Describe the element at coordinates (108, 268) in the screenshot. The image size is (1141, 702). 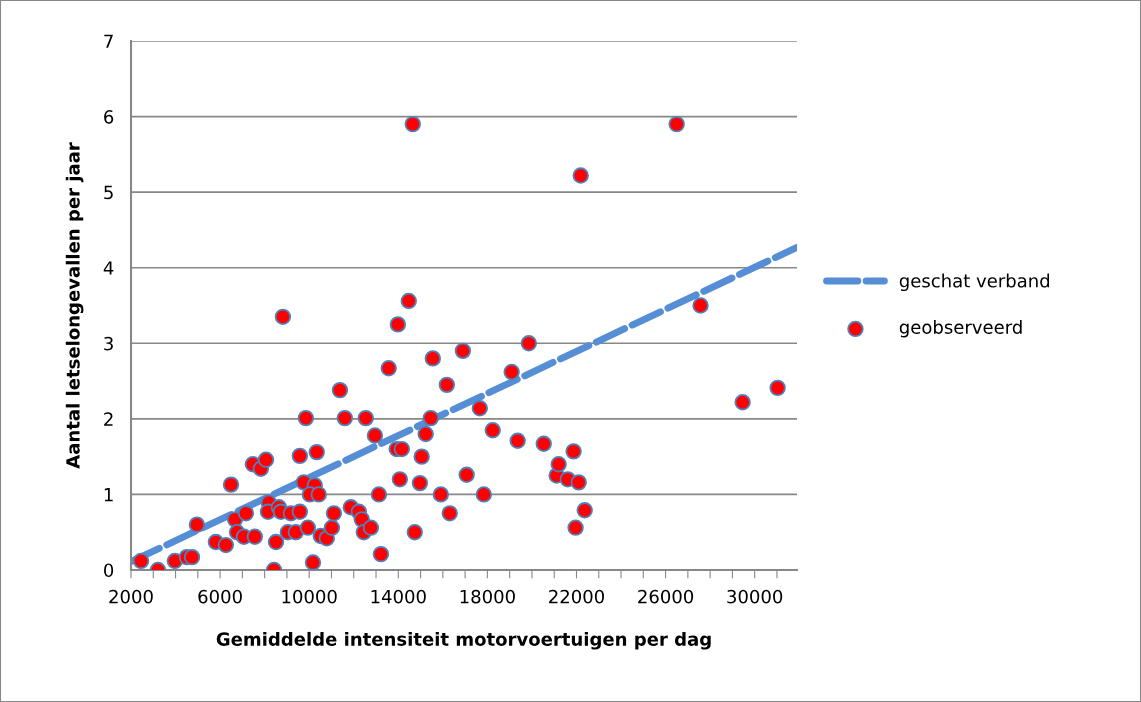
I see `y-tick-label: 4` at that location.